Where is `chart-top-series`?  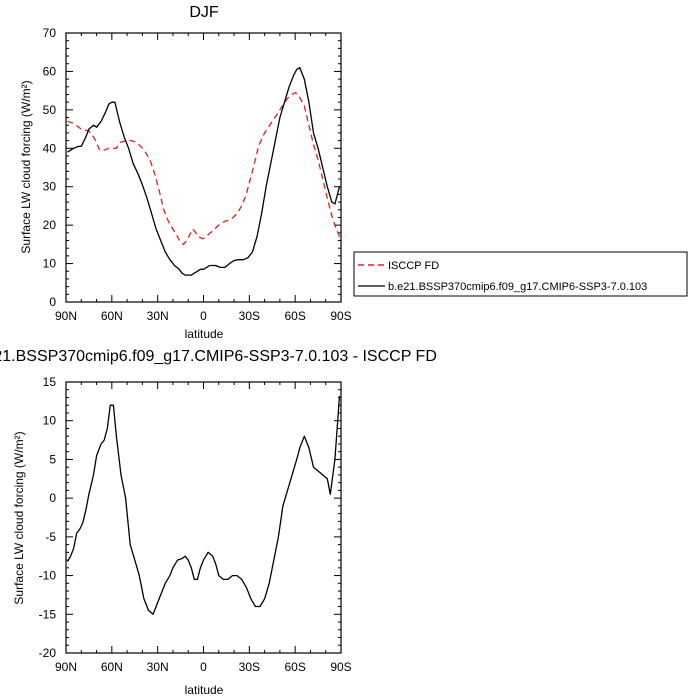 chart-top-series is located at coordinates (204, 171).